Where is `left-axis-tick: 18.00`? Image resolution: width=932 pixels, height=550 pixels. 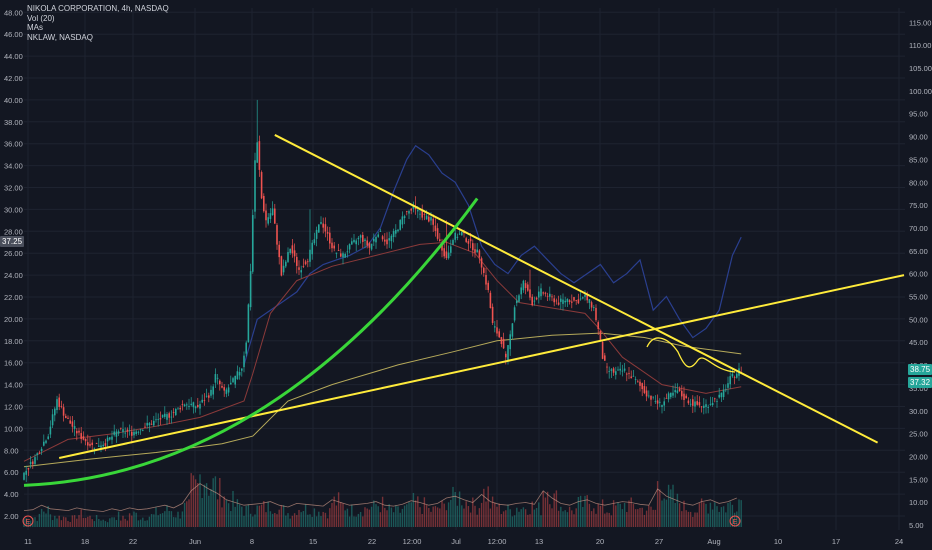 left-axis-tick: 18.00 is located at coordinates (13, 341).